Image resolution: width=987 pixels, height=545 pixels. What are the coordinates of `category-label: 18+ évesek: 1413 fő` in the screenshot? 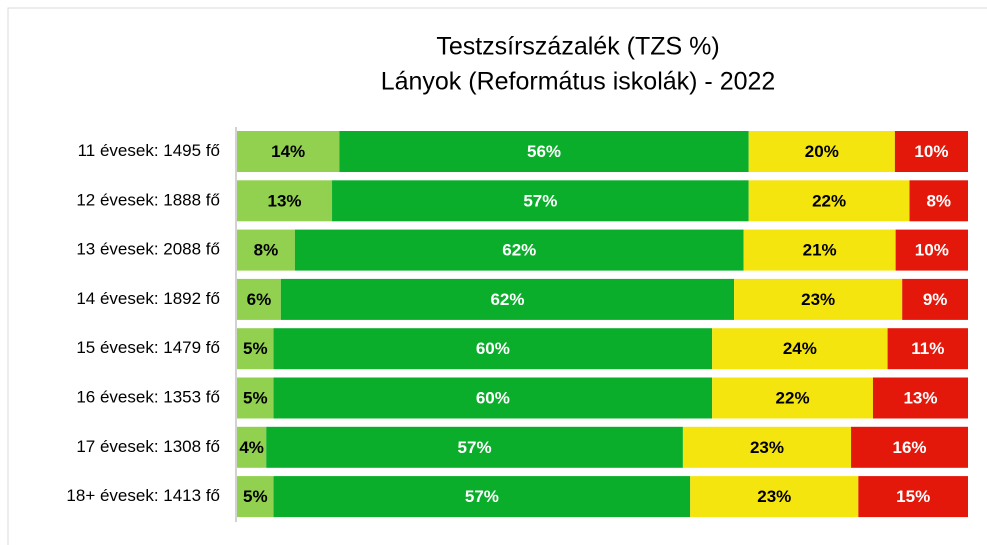 It's located at (143, 495).